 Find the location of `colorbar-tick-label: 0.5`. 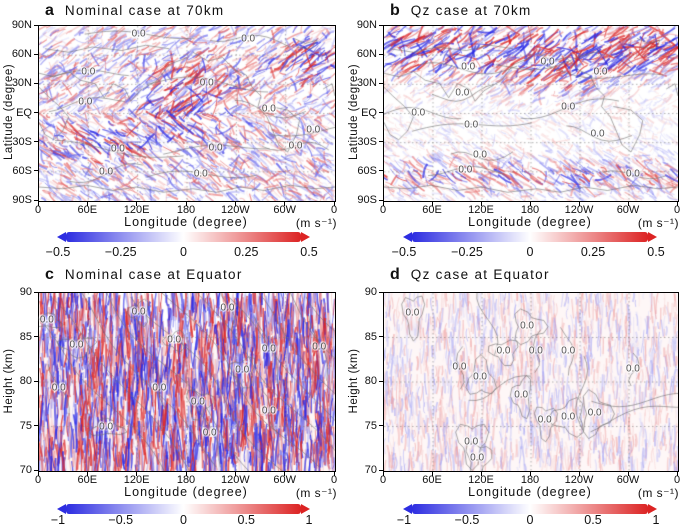

colorbar-tick-label: 0.5 is located at coordinates (593, 519).